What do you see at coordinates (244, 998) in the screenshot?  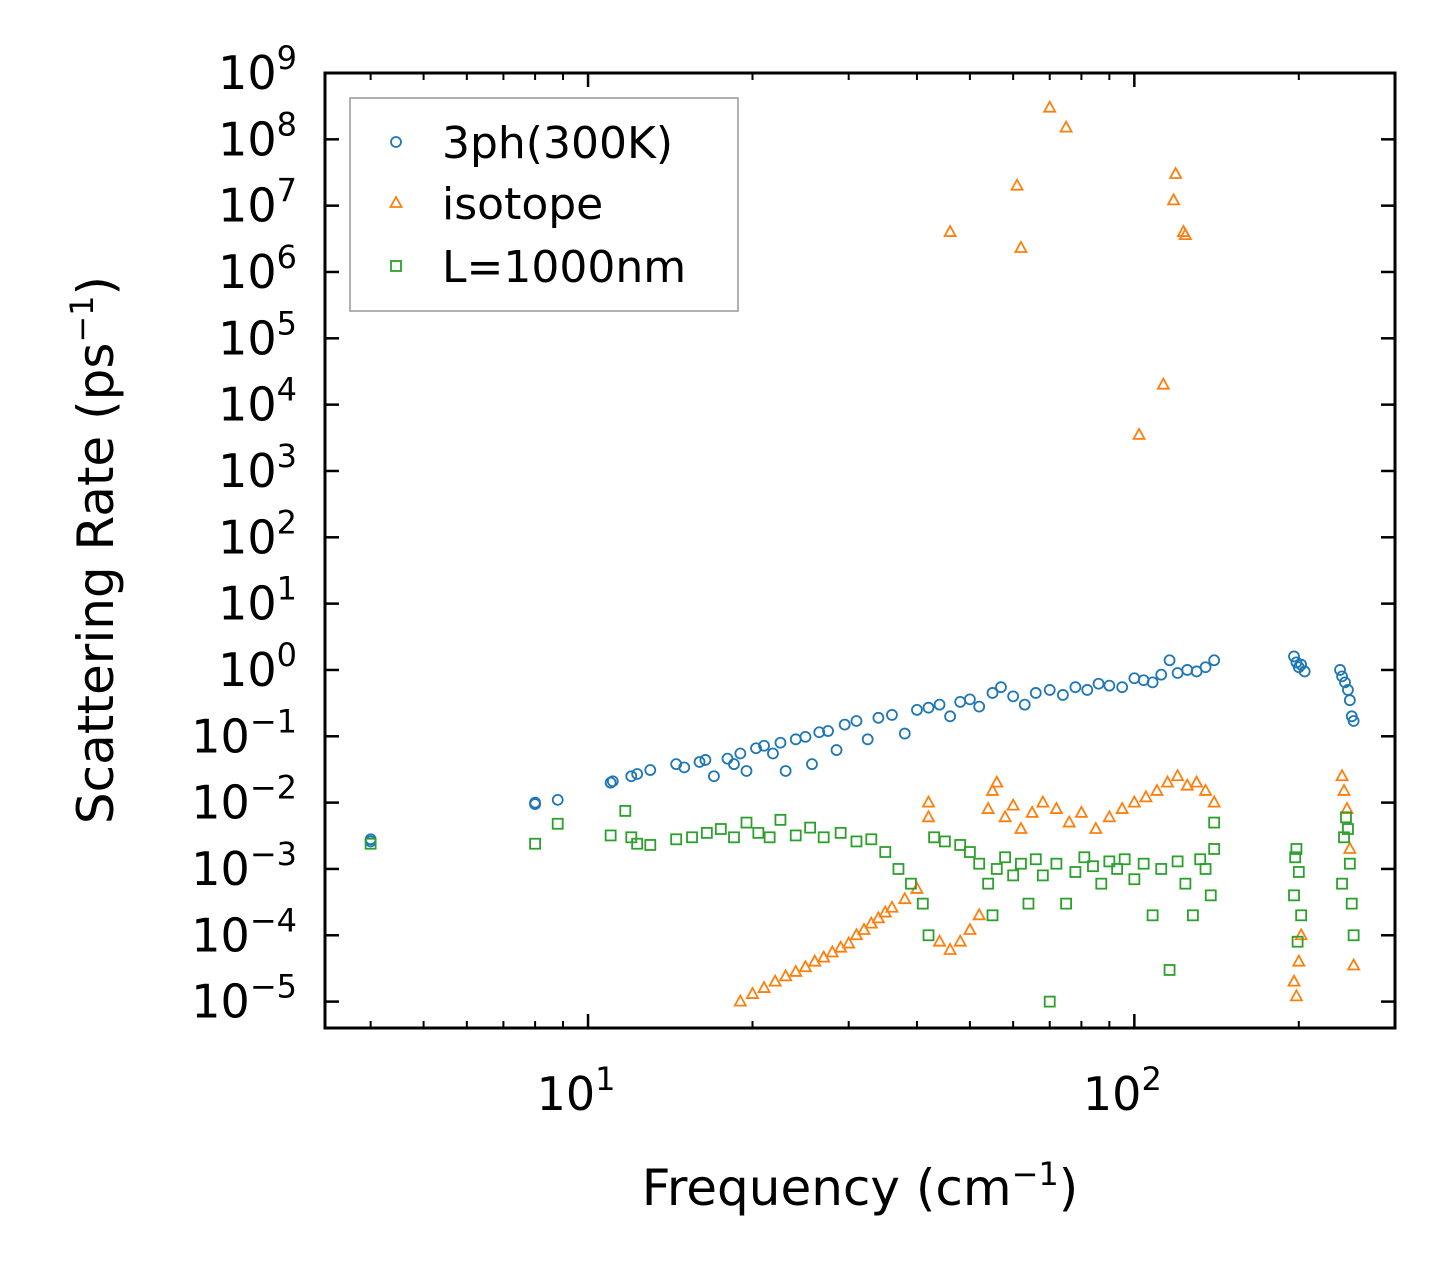 I see `y-tick-label: 10⁻⁵` at bounding box center [244, 998].